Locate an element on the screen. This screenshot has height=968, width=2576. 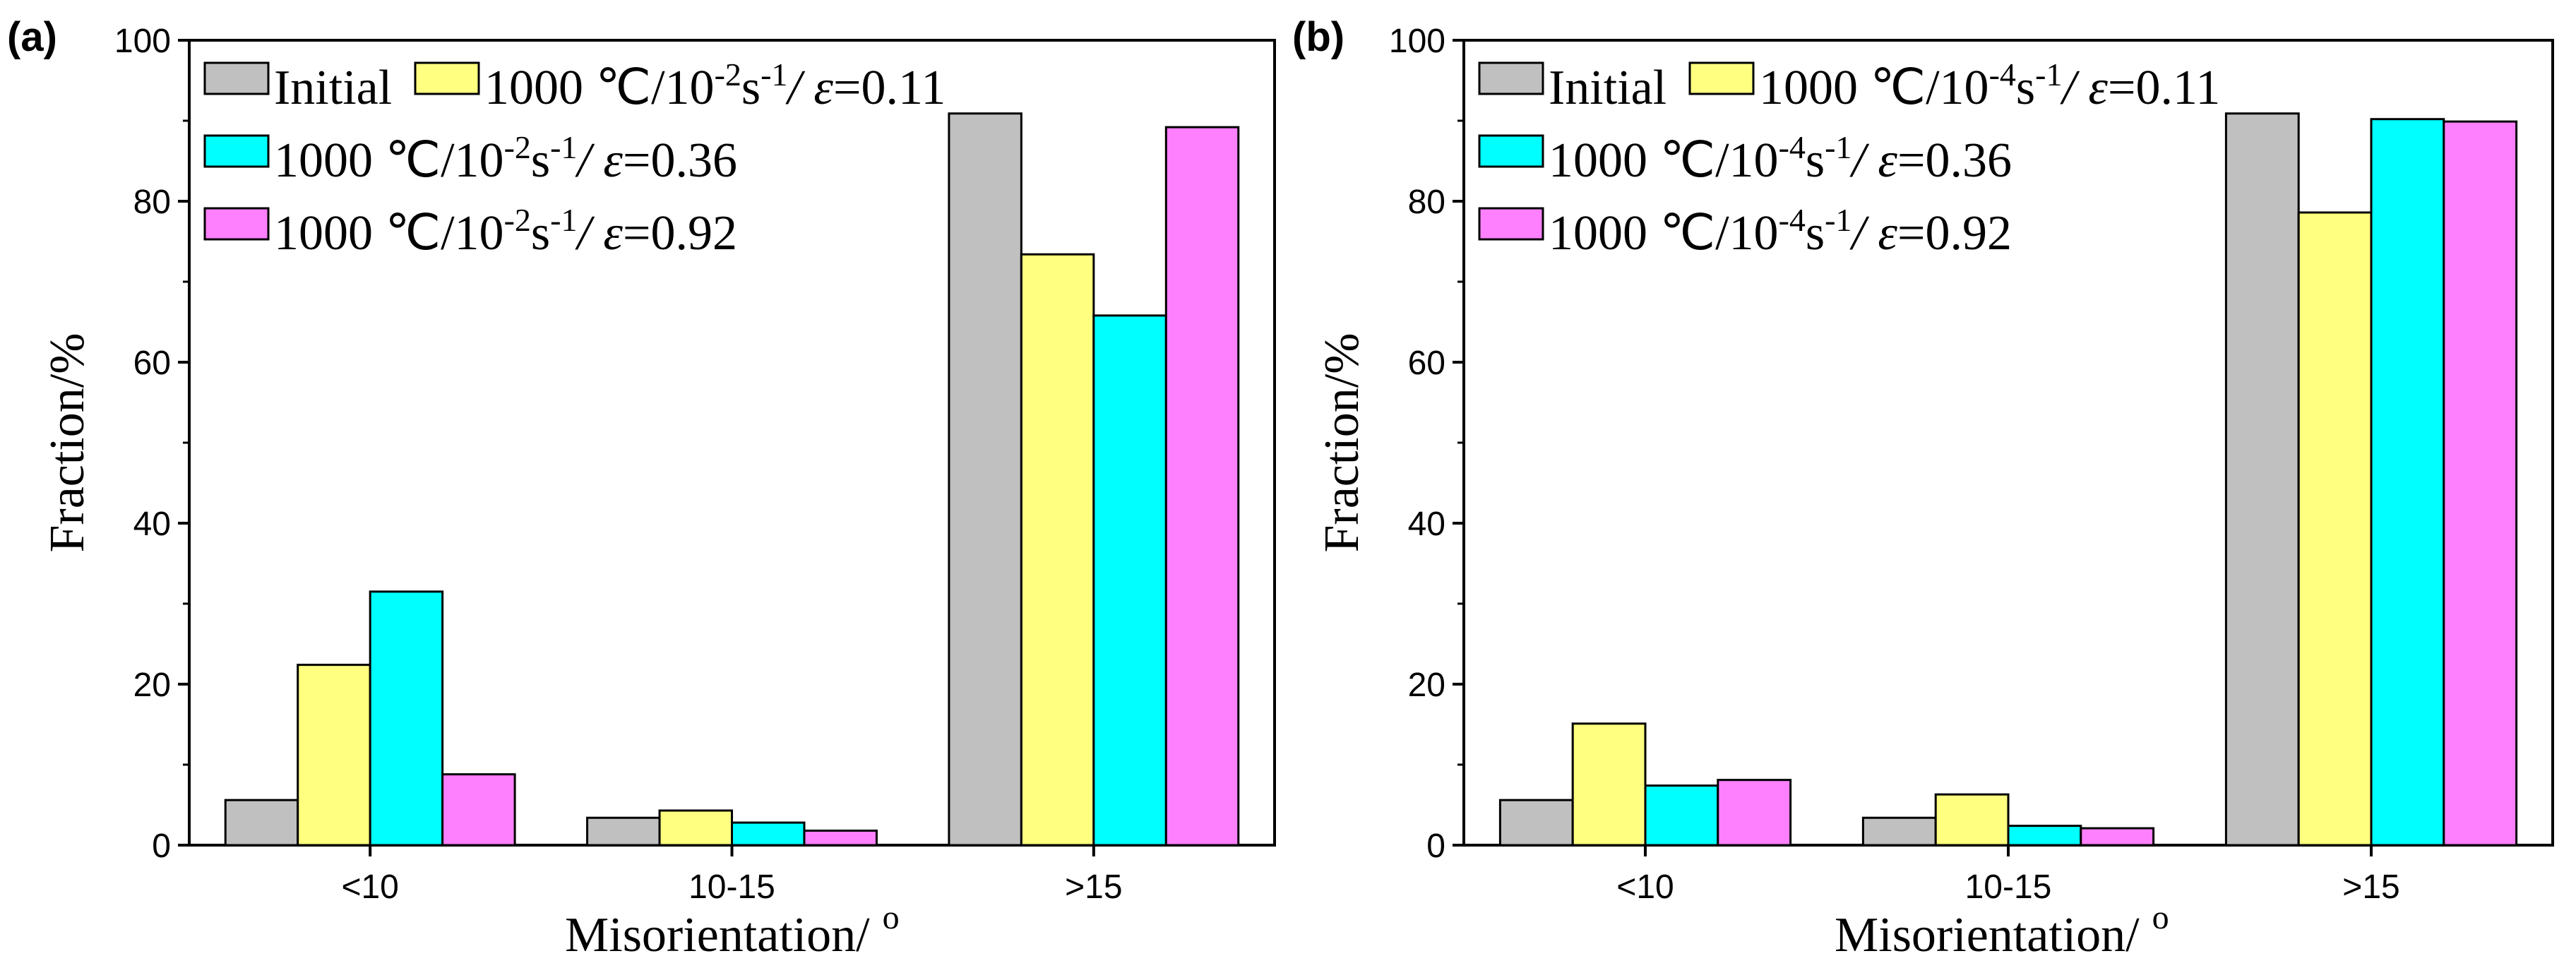
y-axis-title: Fraction/% is located at coordinates (1342, 442).